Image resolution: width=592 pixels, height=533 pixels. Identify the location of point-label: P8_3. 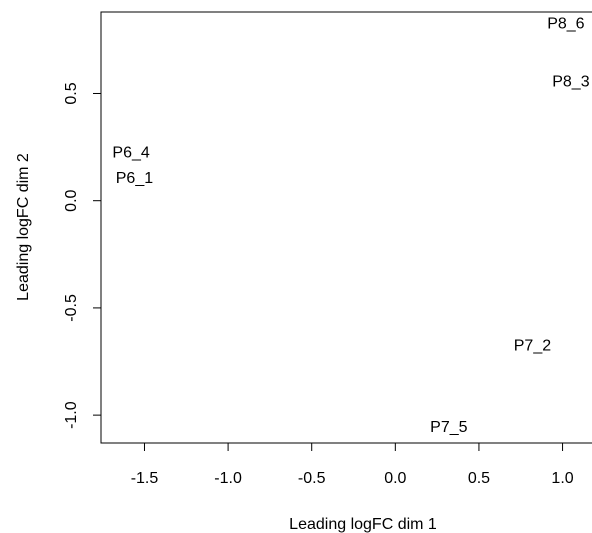
(570, 82).